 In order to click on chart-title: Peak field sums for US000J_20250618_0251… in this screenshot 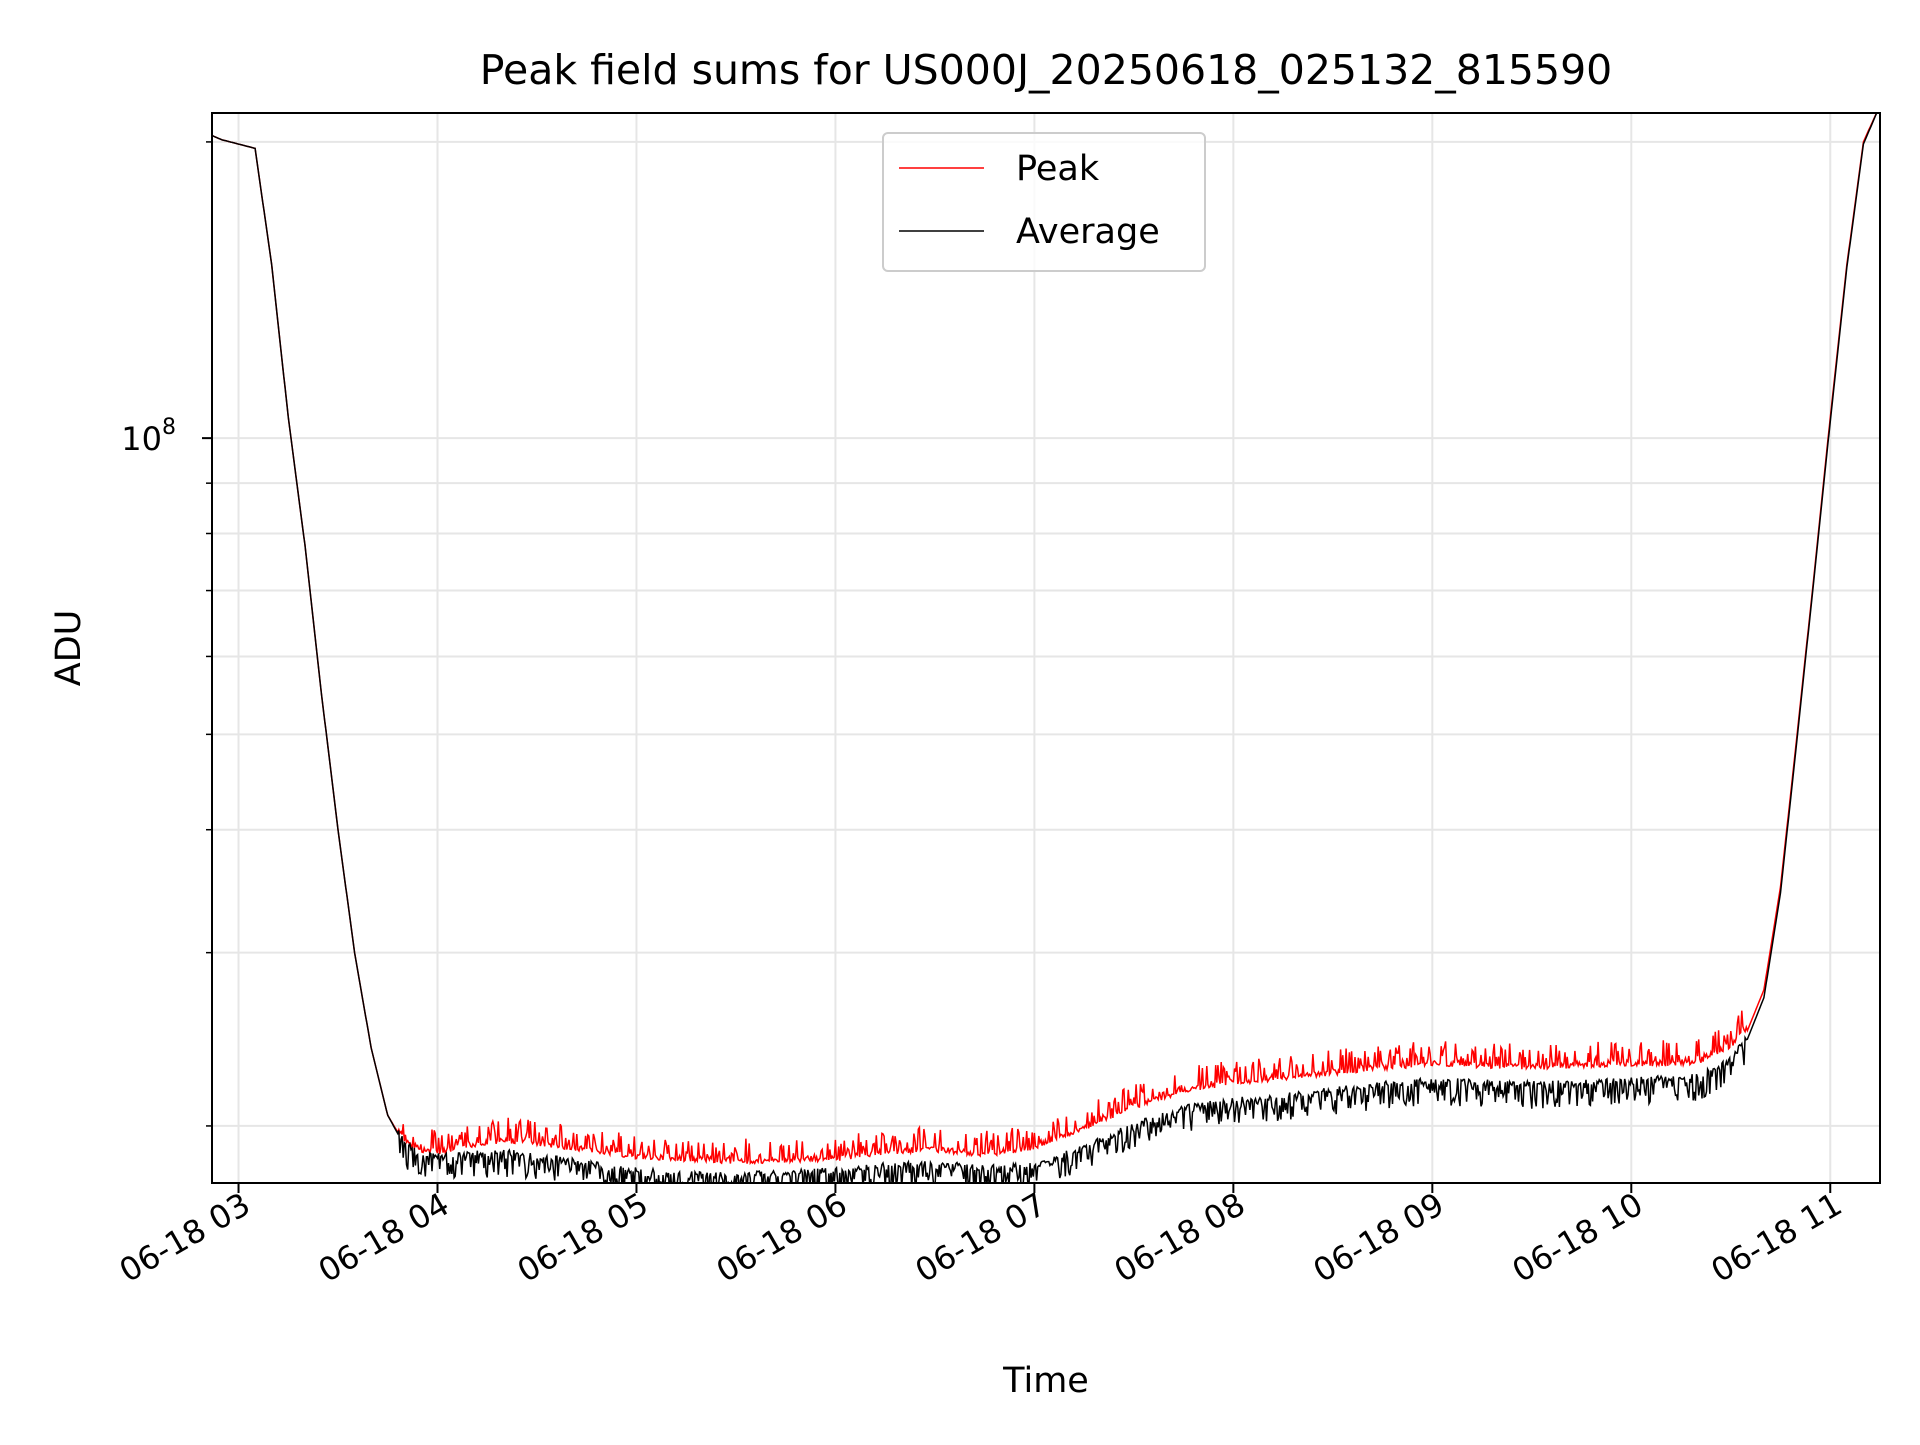, I will do `click(1046, 70)`.